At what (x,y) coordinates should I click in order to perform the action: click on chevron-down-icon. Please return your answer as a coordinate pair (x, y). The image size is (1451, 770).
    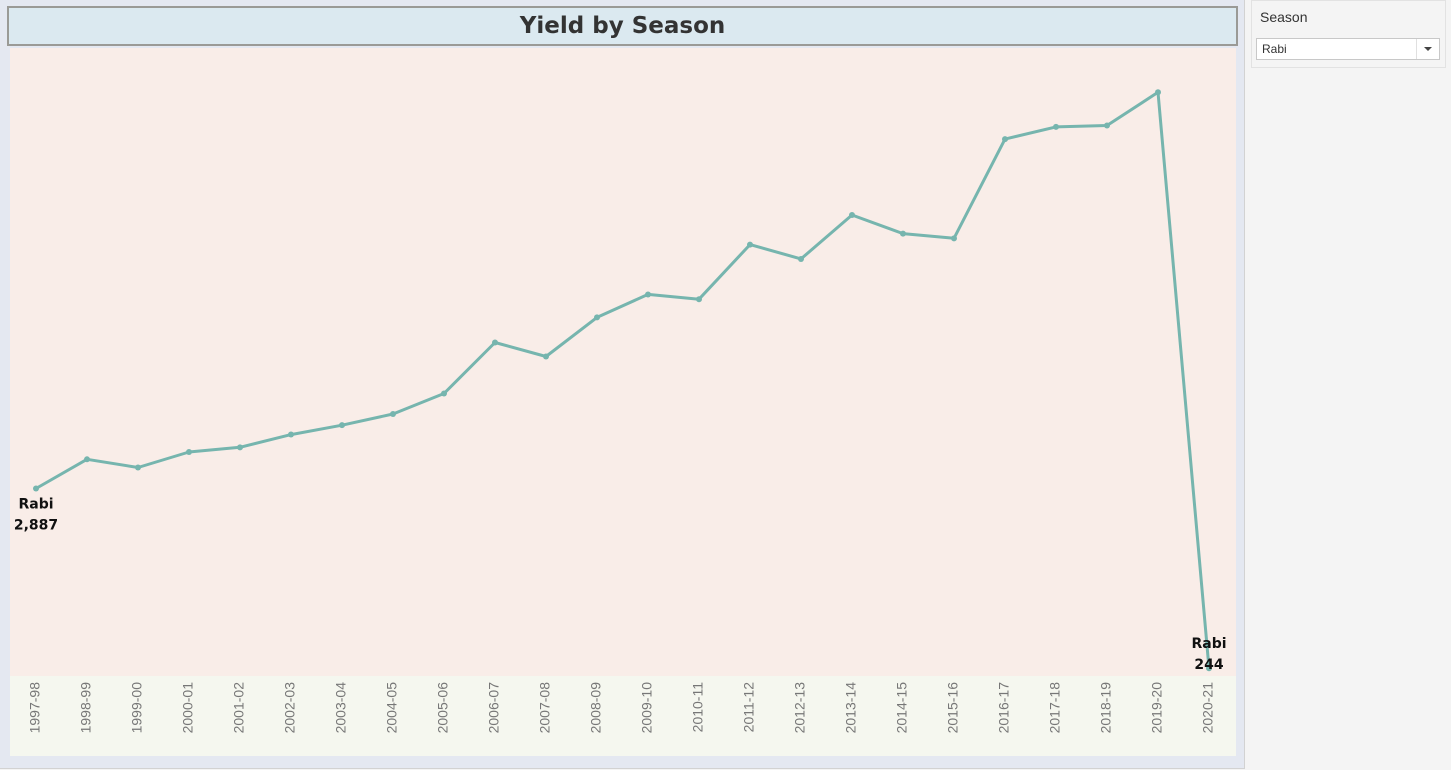
    Looking at the image, I should click on (1427, 49).